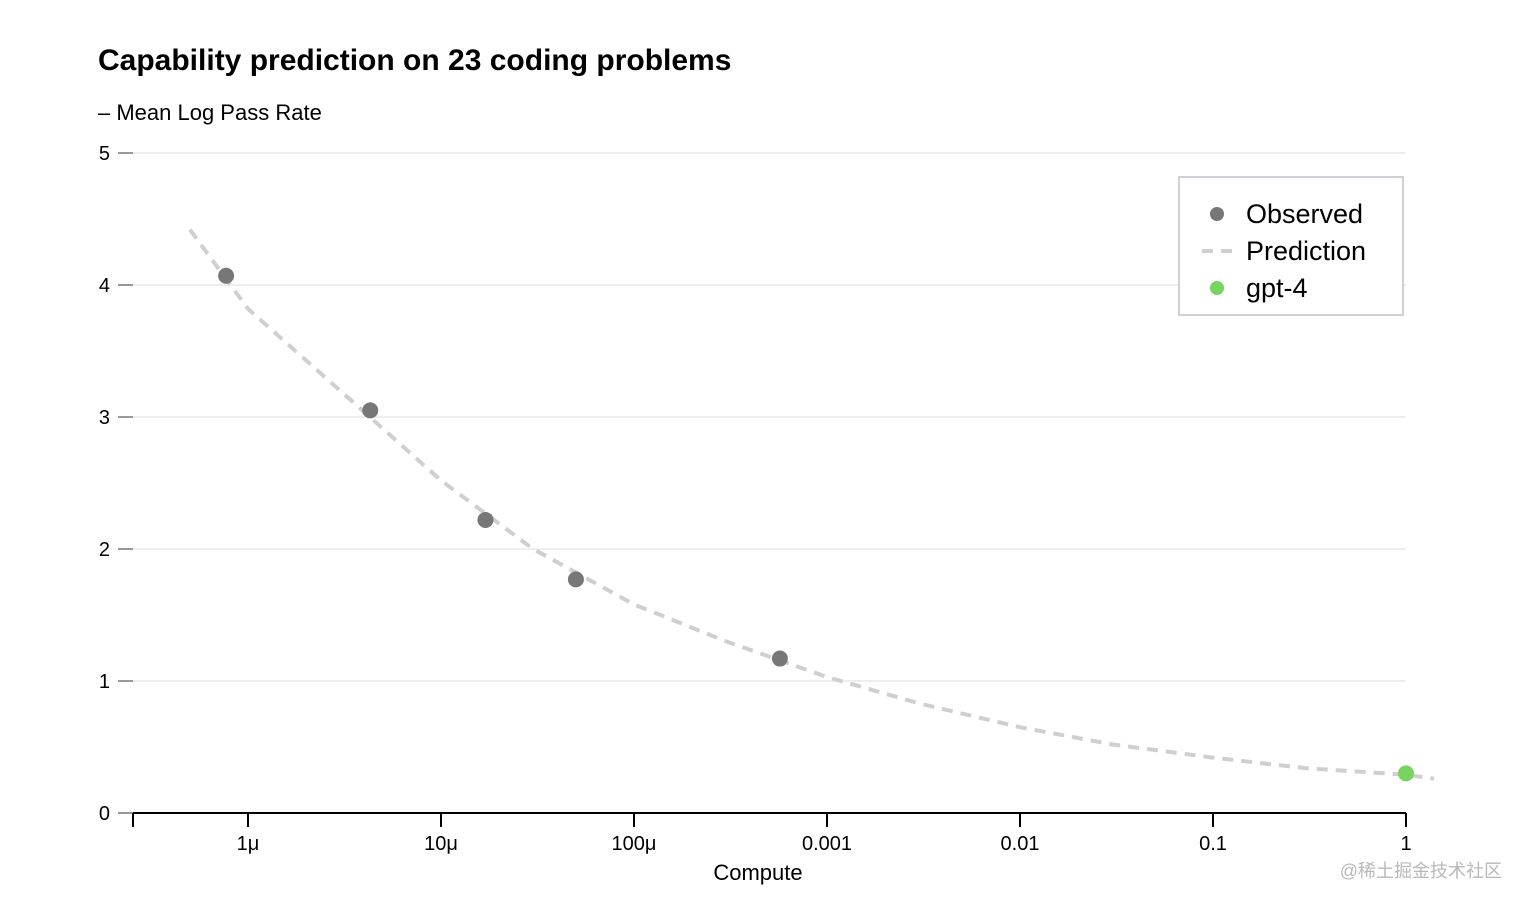 The image size is (1526, 904). I want to click on y-tick-label: 1, so click(104, 682).